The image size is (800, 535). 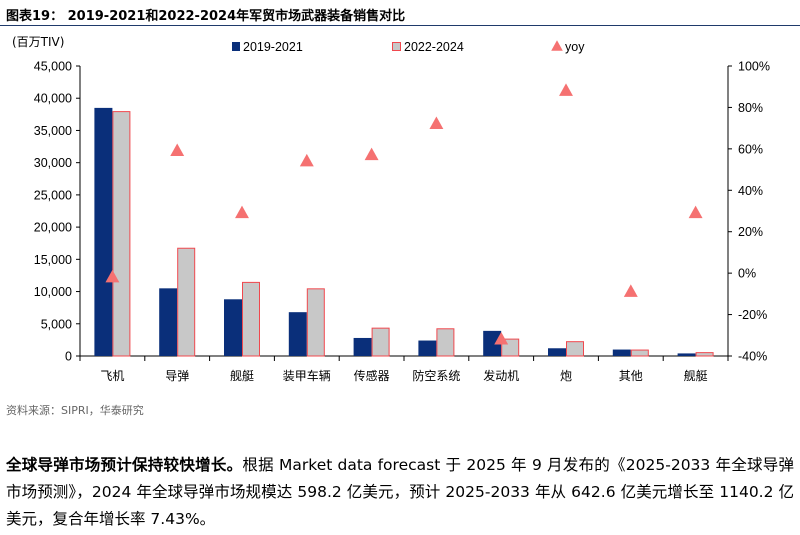 What do you see at coordinates (750, 108) in the screenshot?
I see `y-right-tick-label: 80%` at bounding box center [750, 108].